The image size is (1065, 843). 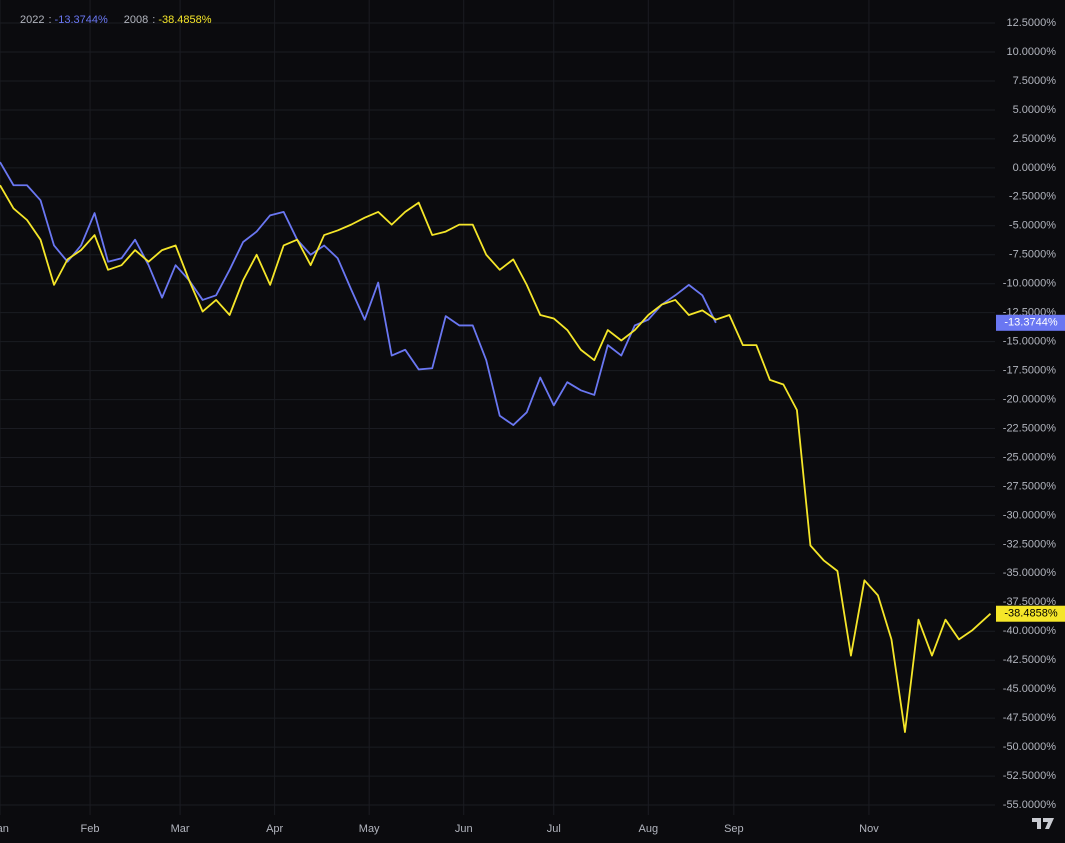 I want to click on y-tick-label: 2.5000%, so click(x=1035, y=139).